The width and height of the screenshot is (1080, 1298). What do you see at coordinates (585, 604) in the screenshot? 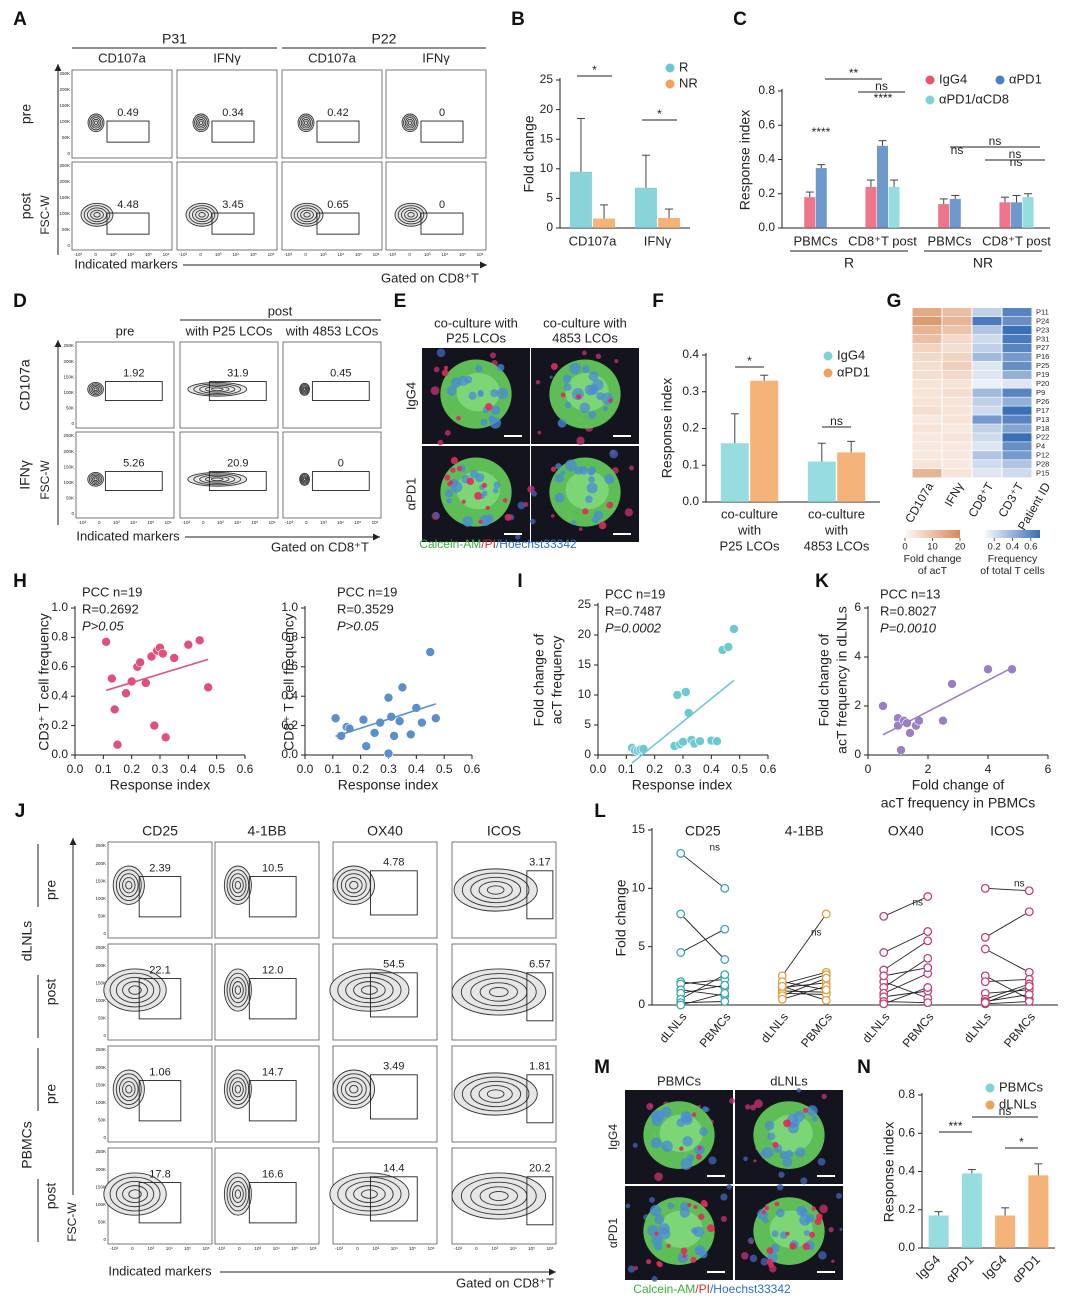
I see `y-tick-label: 25` at bounding box center [585, 604].